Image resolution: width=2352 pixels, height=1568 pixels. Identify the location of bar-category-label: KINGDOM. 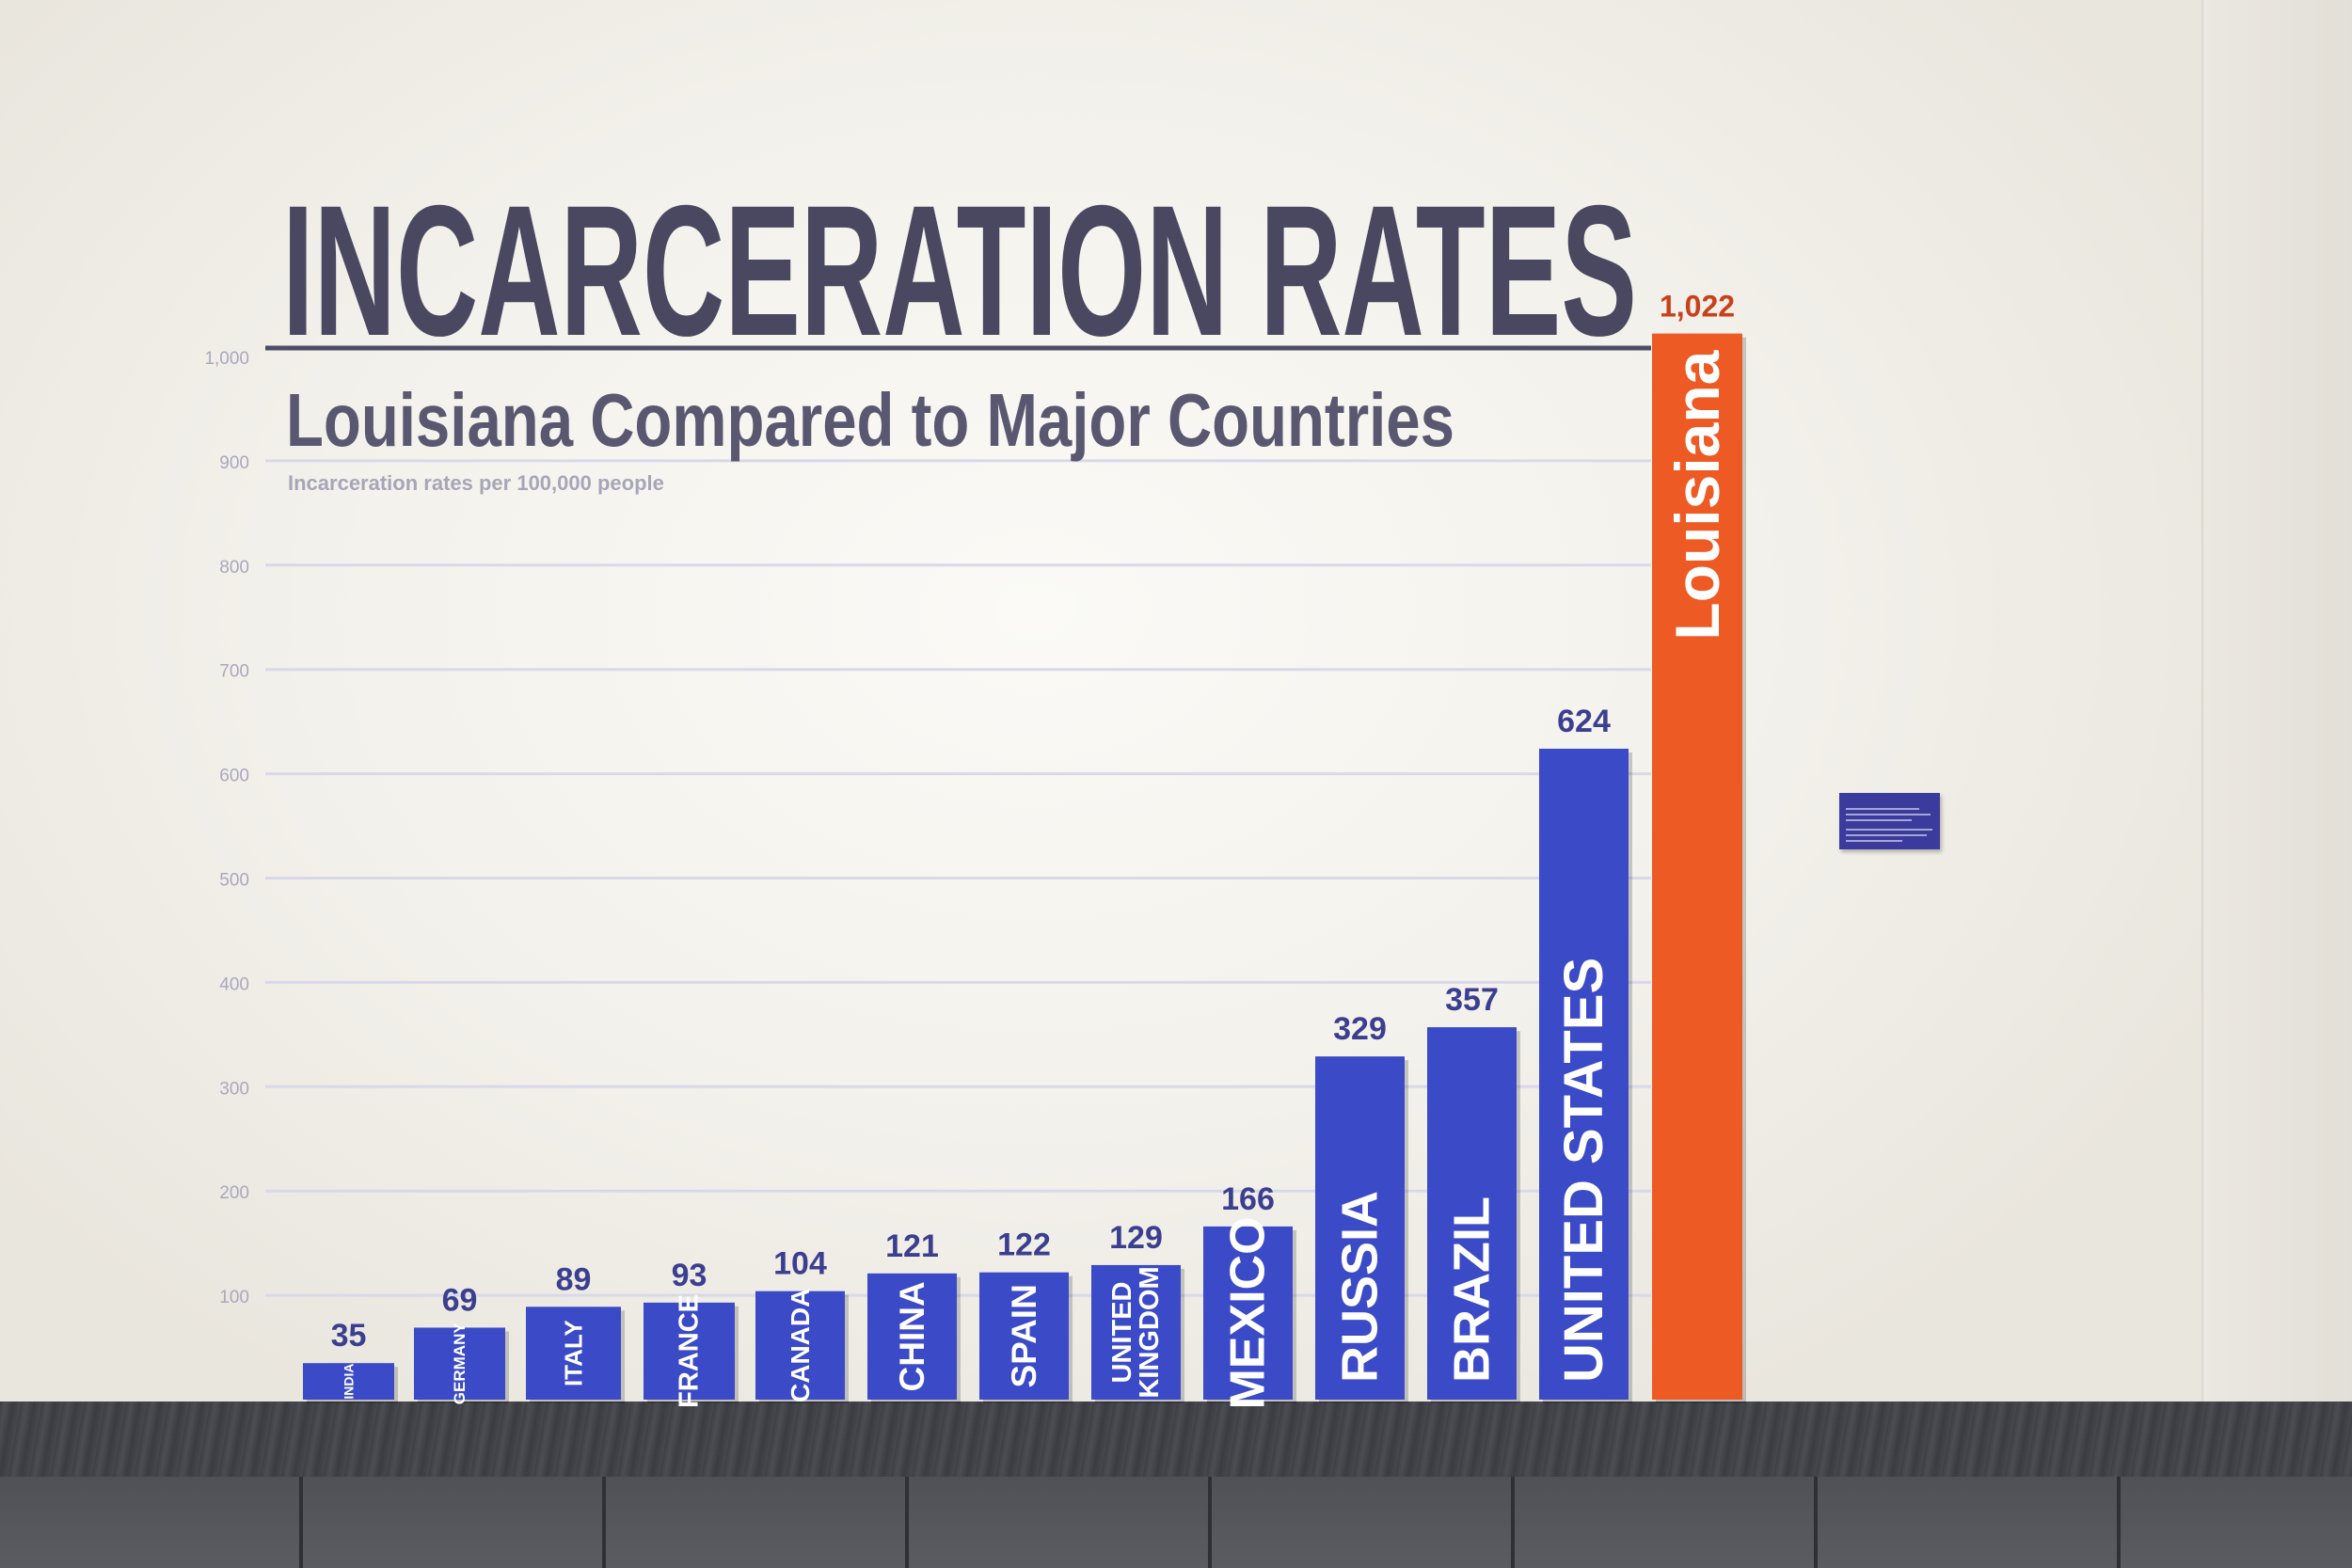
(1150, 1332).